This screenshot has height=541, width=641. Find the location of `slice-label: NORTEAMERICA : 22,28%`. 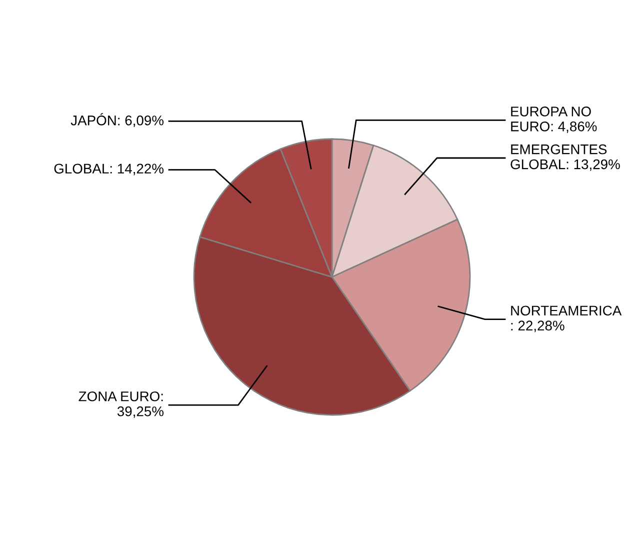

slice-label: NORTEAMERICA : 22,28% is located at coordinates (566, 319).